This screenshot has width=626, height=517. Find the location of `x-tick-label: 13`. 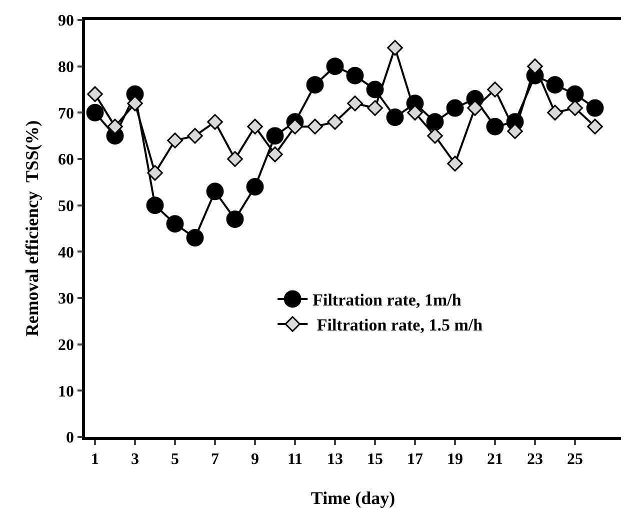

x-tick-label: 13 is located at coordinates (335, 459).